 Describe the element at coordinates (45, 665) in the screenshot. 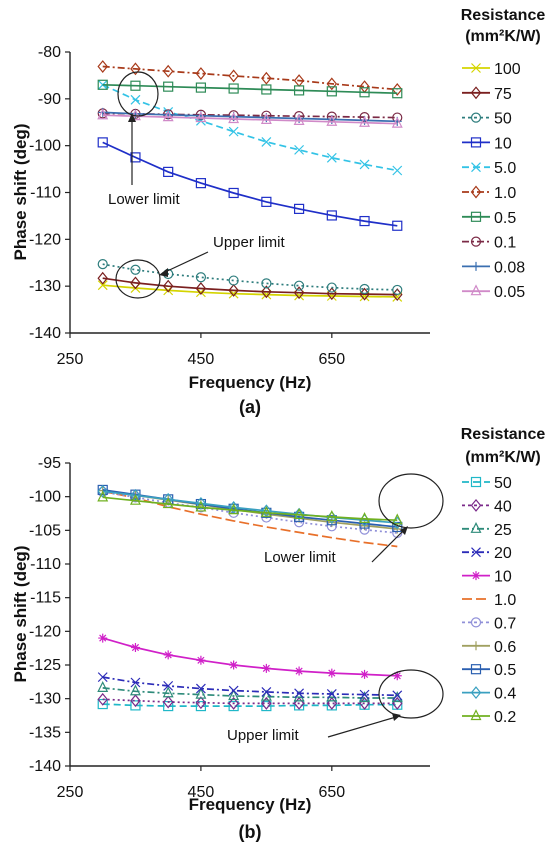

I see `panel-b-y-tick-label: -125` at that location.